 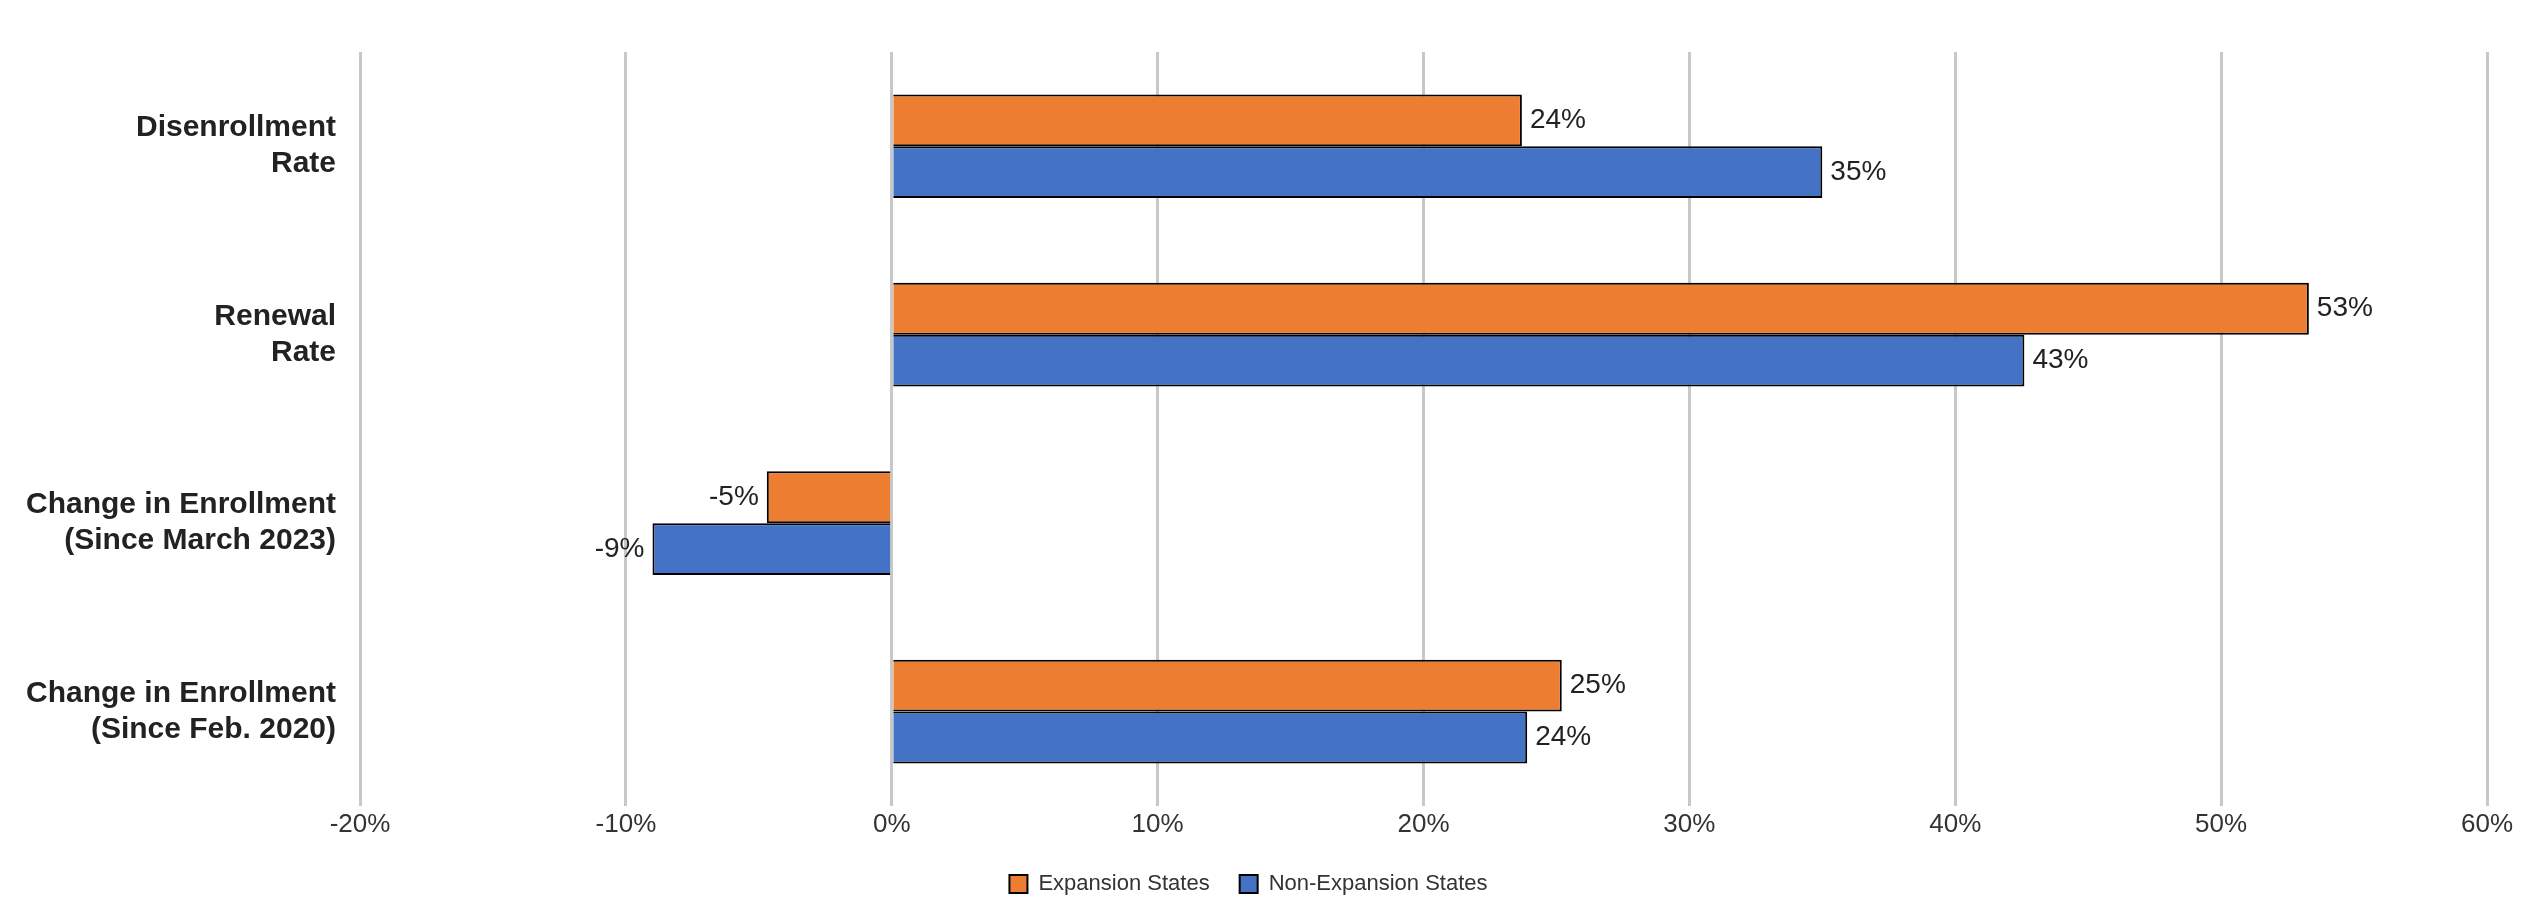 I want to click on x-tick-label: 10%, so click(x=1157, y=822).